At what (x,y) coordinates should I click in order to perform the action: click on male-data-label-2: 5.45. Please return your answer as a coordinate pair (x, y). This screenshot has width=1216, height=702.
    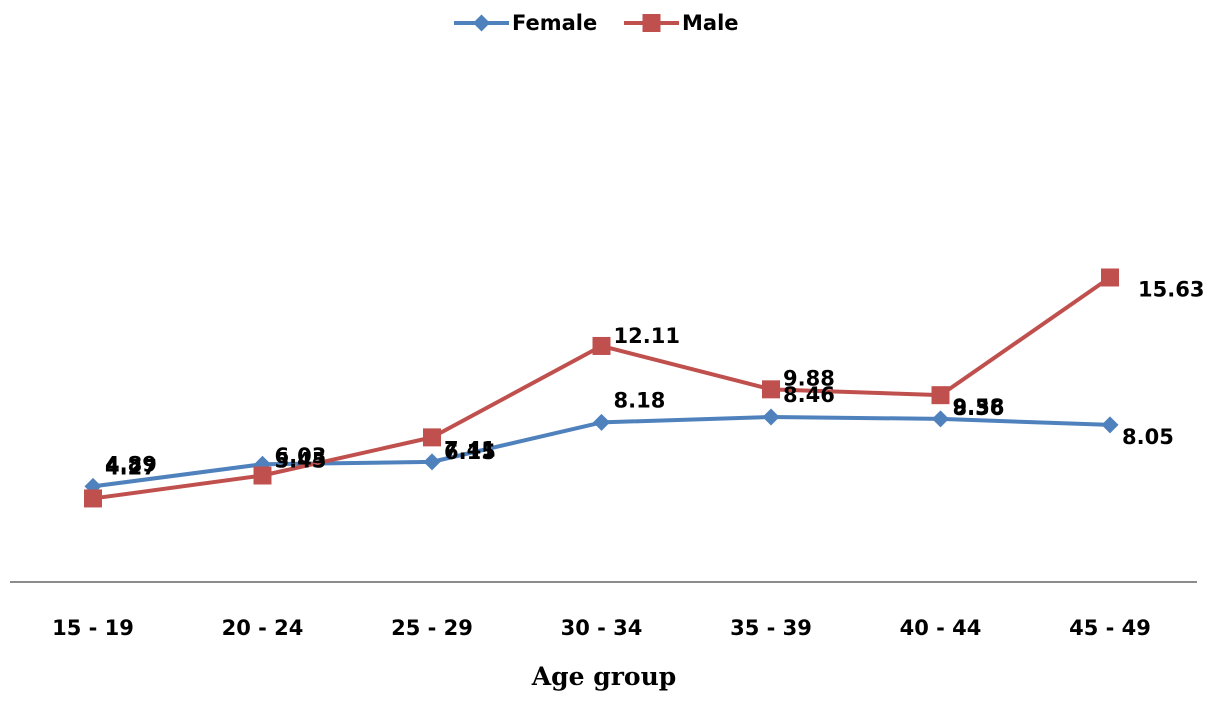
    Looking at the image, I should click on (301, 460).